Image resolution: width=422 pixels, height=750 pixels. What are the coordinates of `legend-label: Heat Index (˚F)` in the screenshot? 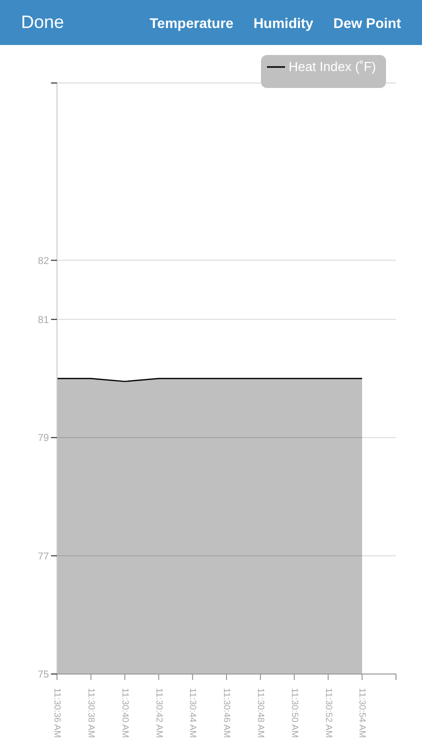 It's located at (332, 66).